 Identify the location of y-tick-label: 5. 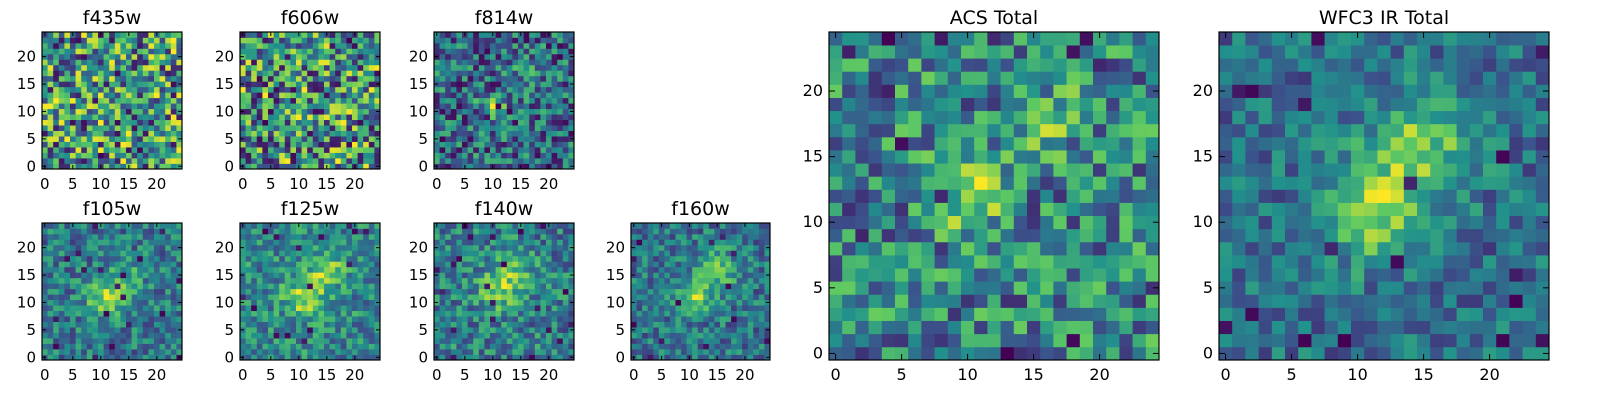
(229, 330).